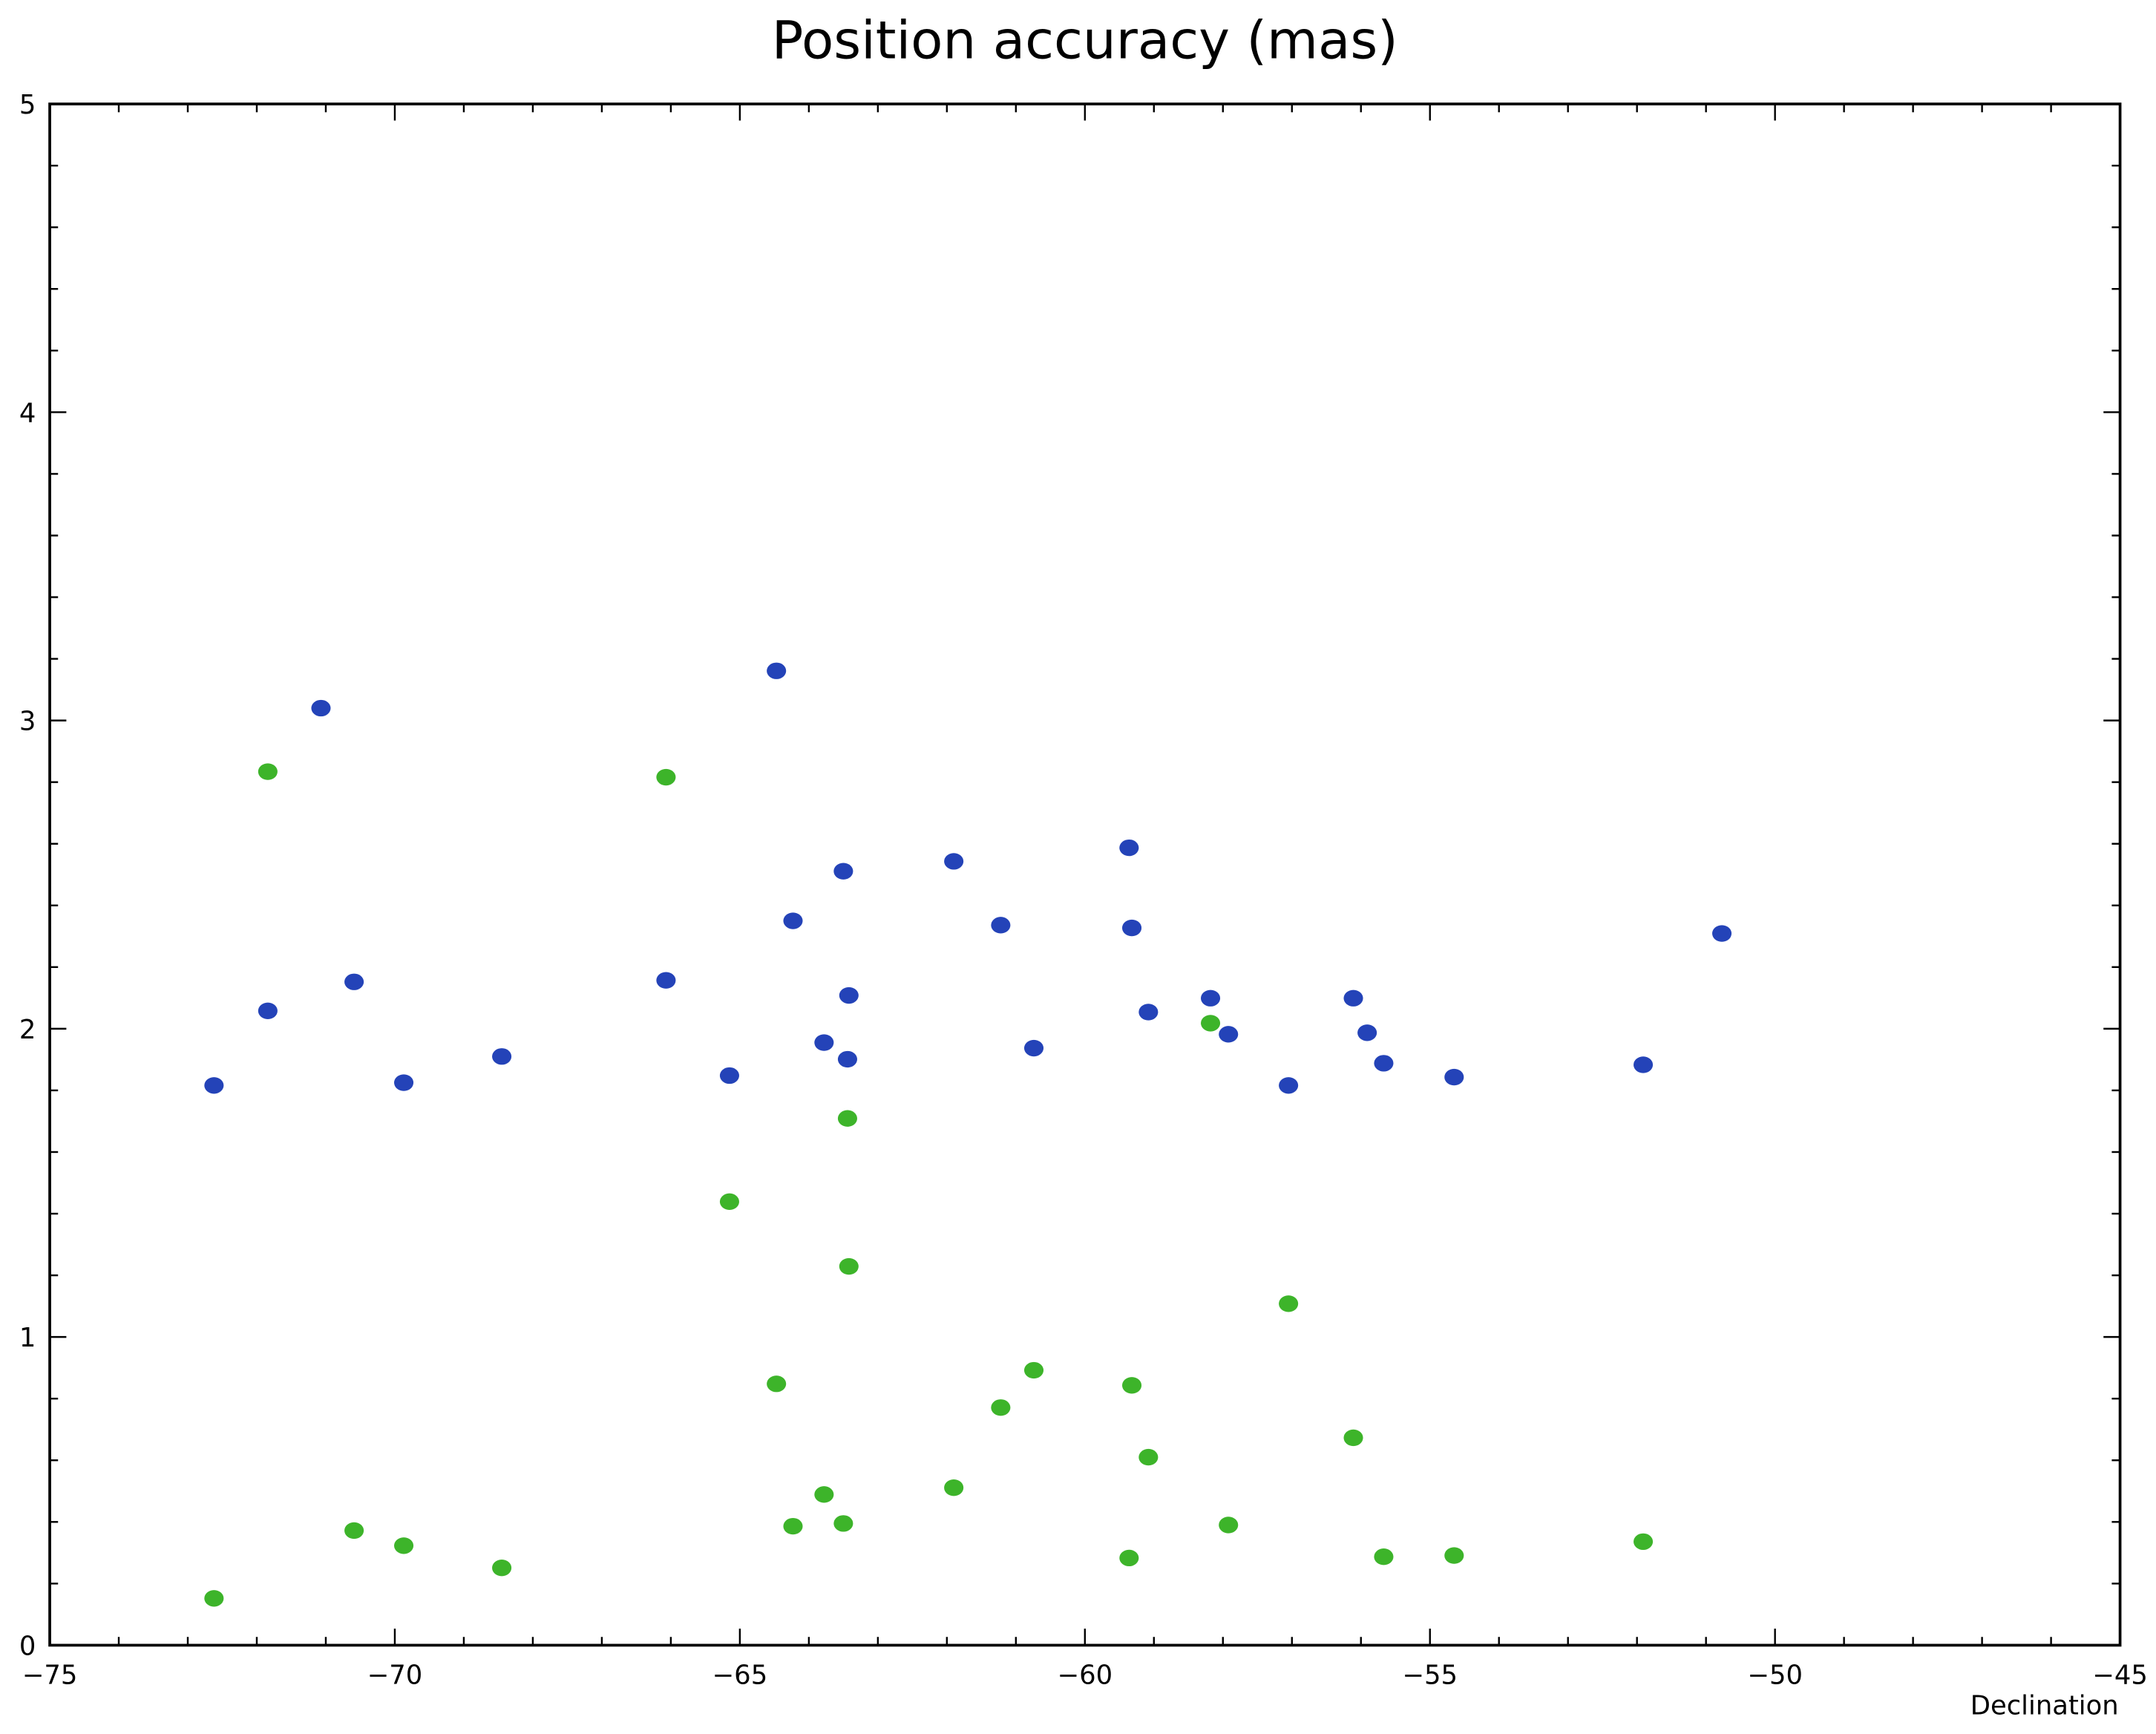 Image resolution: width=2156 pixels, height=1734 pixels. Describe the element at coordinates (28, 413) in the screenshot. I see `y-tick-label: 4` at that location.